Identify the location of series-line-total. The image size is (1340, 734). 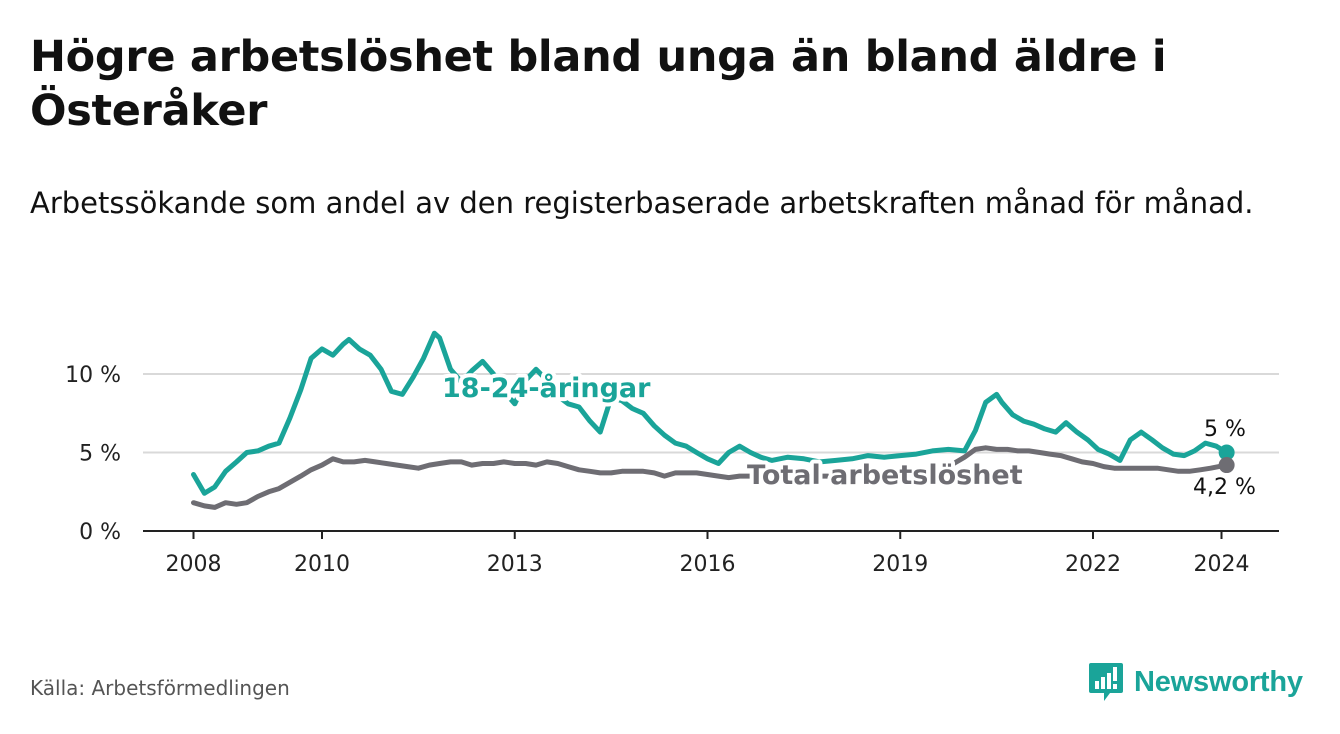
(710, 477).